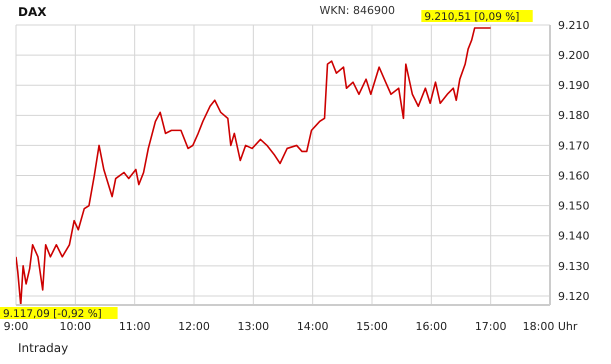 This screenshot has height=364, width=611. Describe the element at coordinates (574, 55) in the screenshot. I see `y-tick-label: 9.200` at that location.